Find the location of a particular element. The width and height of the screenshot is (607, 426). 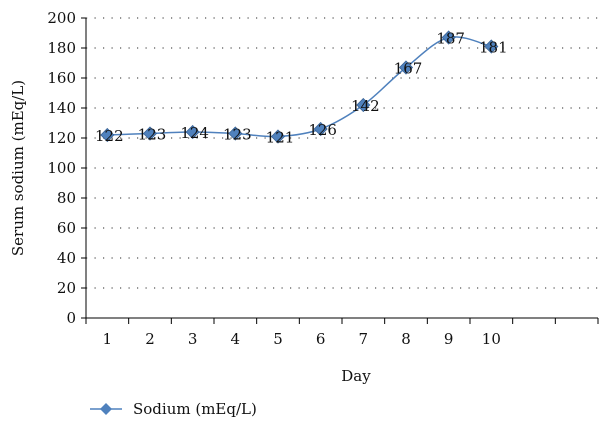

y-axis-title: Serum sodium (mEq/L) is located at coordinates (18, 168).